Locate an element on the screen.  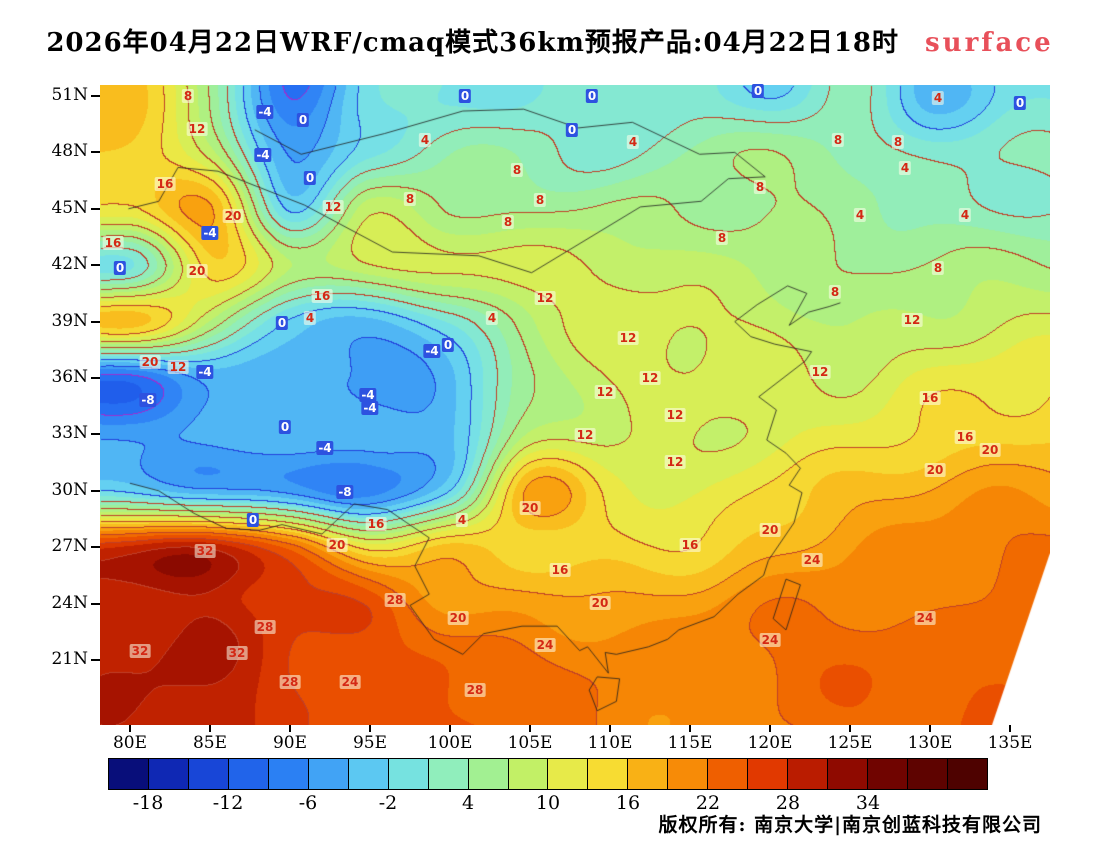
chart-title-main: 2026年04月22日WRF/cmaq模式36km预报产品:04月22日18时 is located at coordinates (473, 43).